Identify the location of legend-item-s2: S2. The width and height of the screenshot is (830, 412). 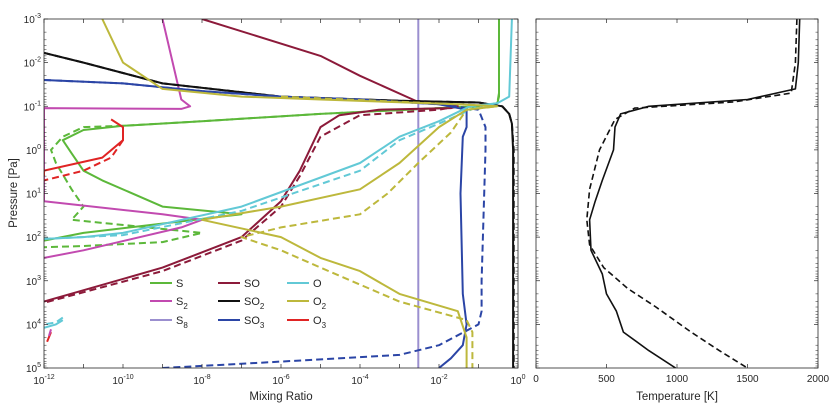
(169, 303).